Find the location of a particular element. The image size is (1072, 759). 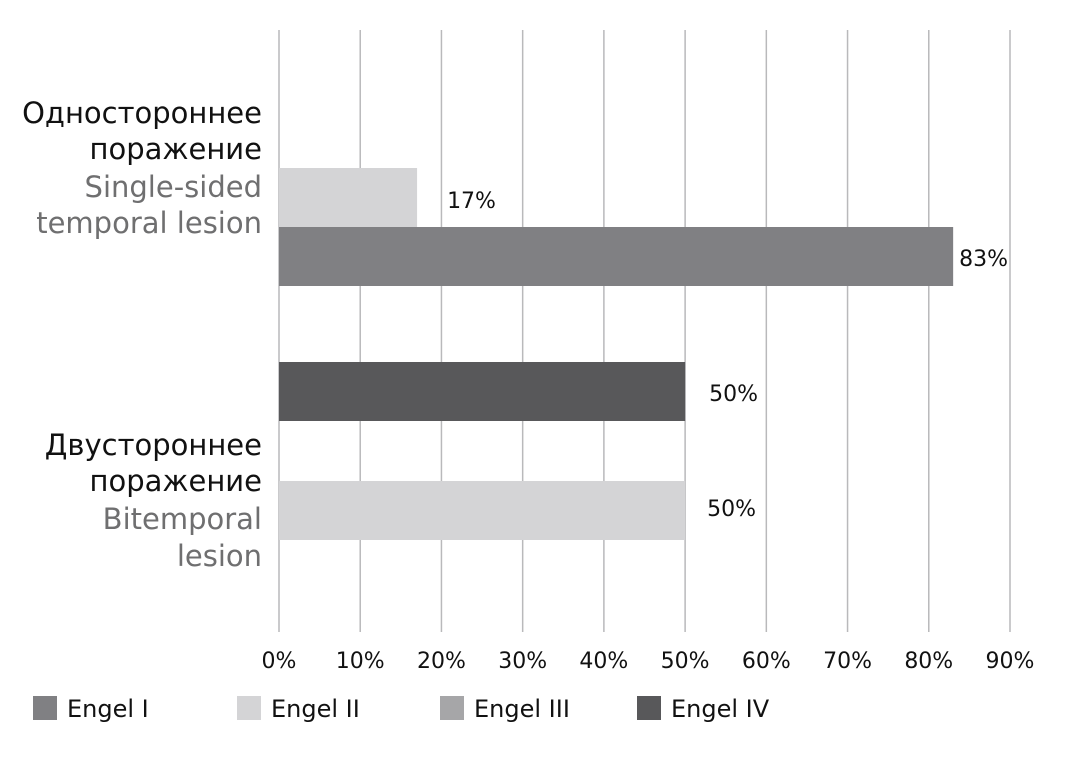

x-tick-label: 50% is located at coordinates (685, 661).